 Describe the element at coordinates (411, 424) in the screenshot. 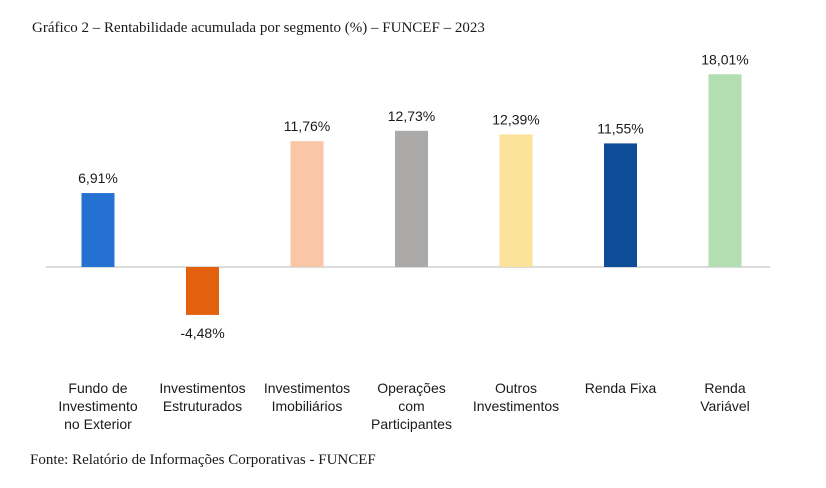

I see `category-label-line: Participantes` at that location.